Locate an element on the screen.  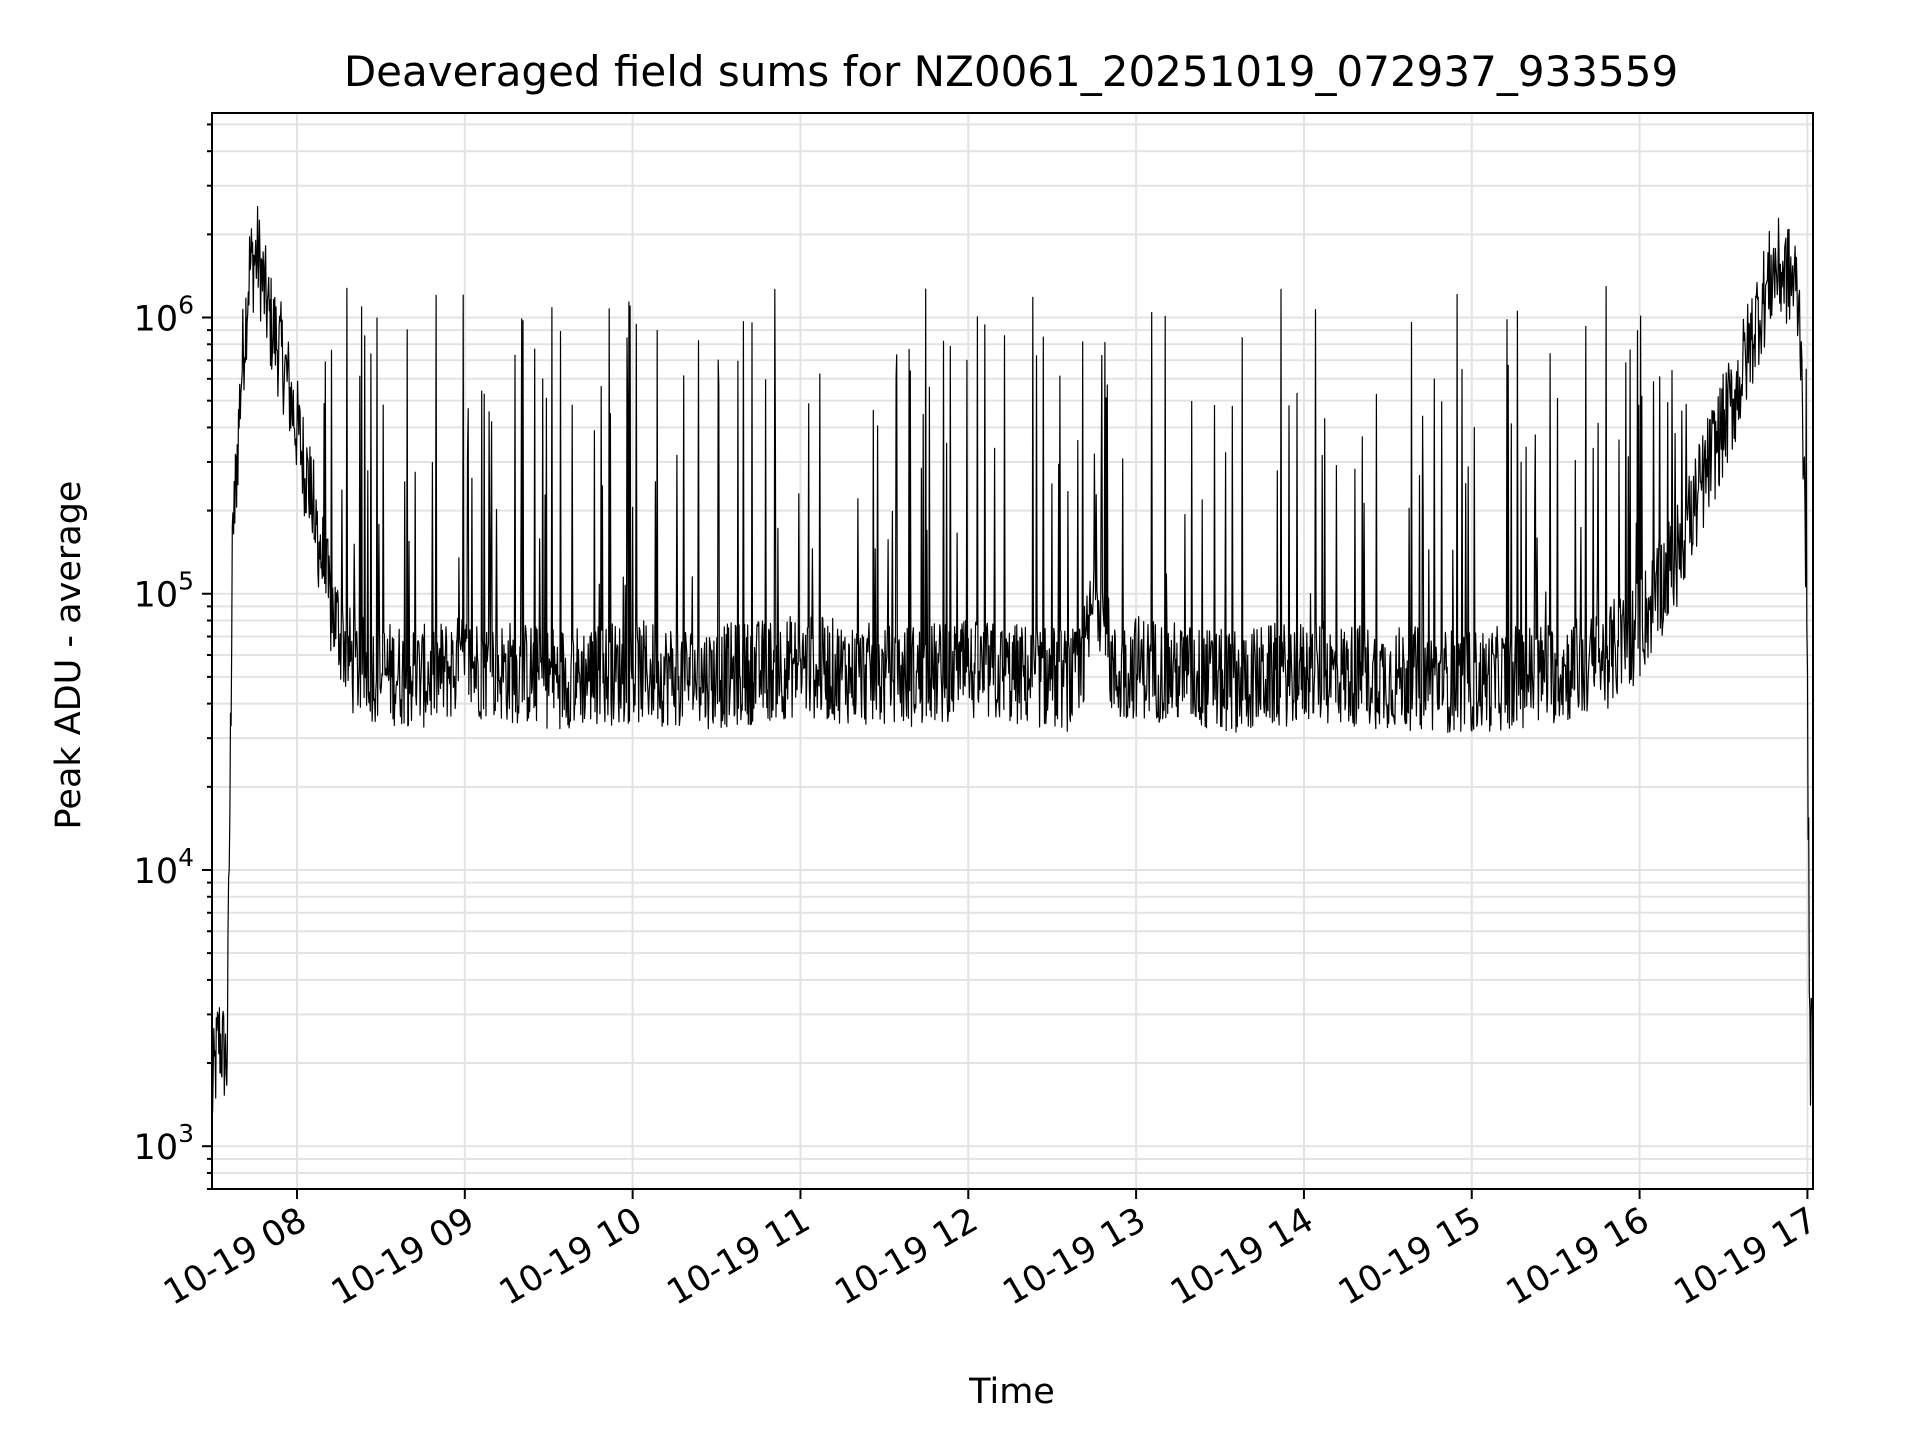
y-tick-label: 10⁴ is located at coordinates (164, 867).